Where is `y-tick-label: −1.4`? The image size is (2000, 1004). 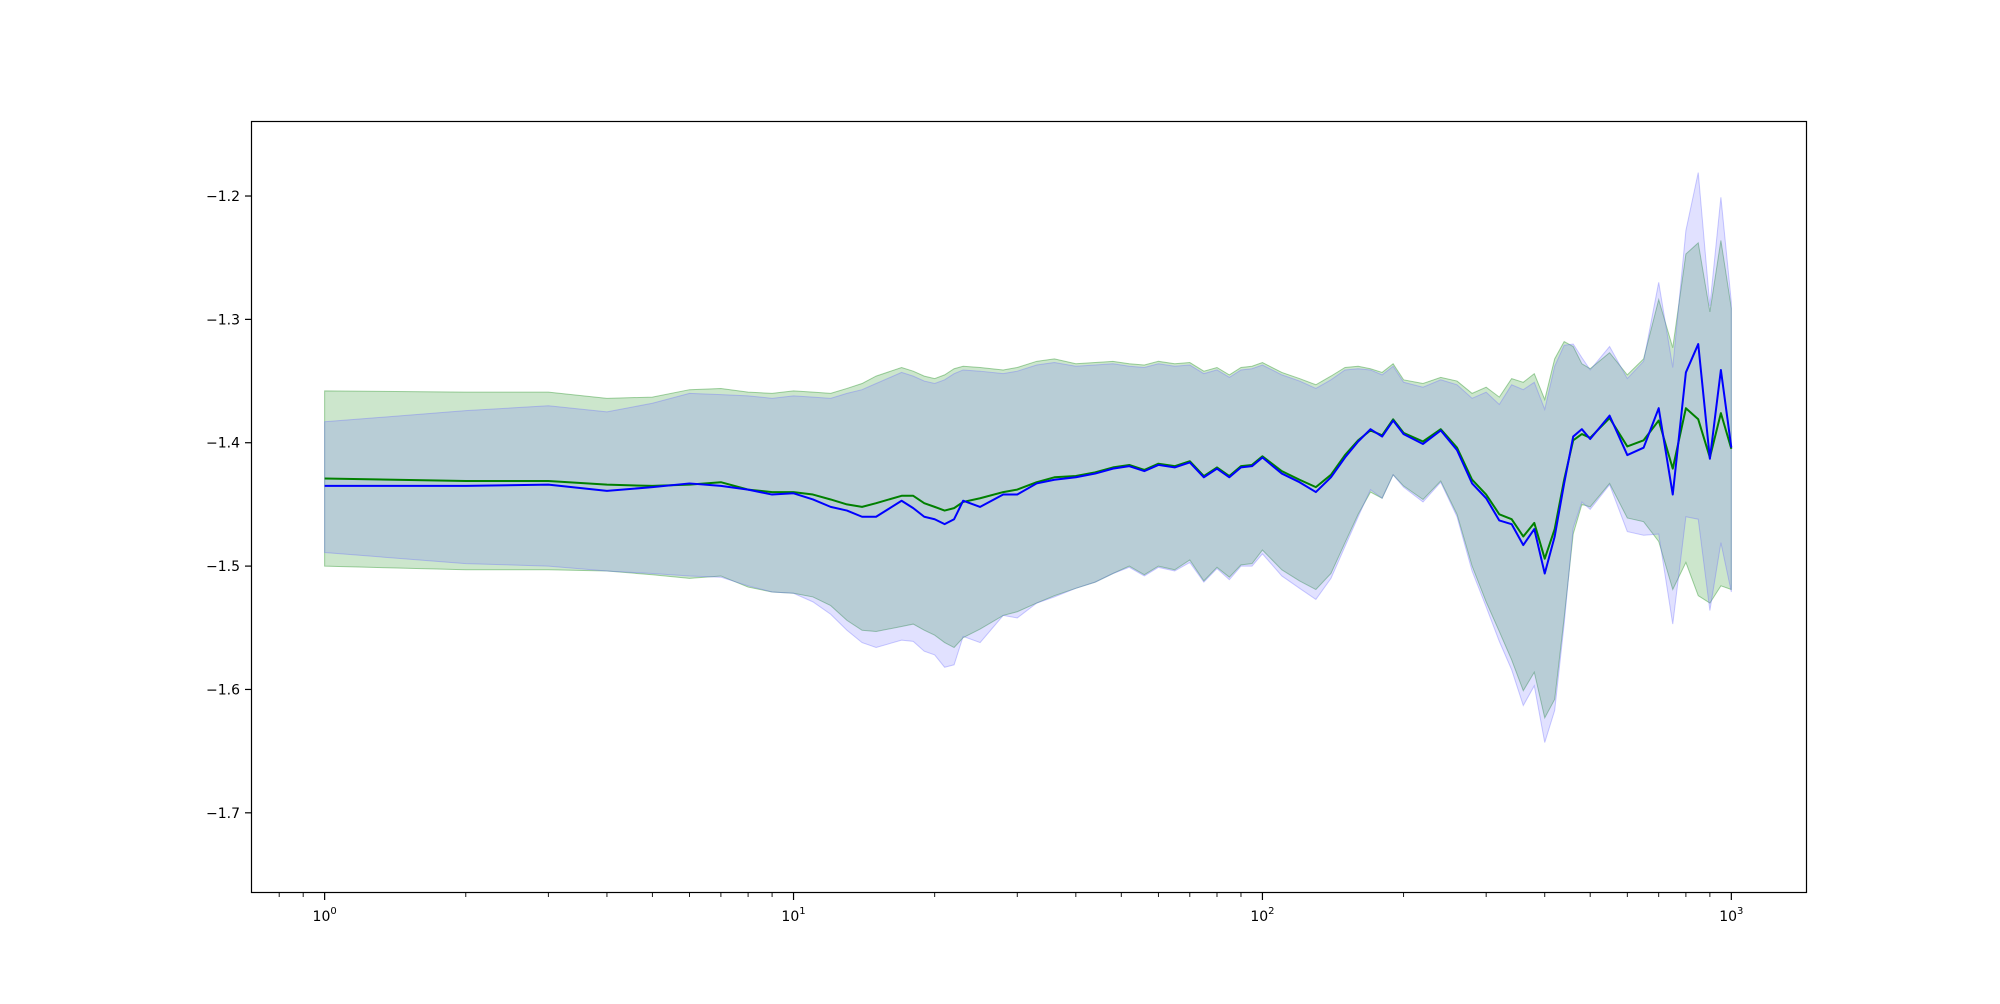
y-tick-label: −1.4 is located at coordinates (223, 444).